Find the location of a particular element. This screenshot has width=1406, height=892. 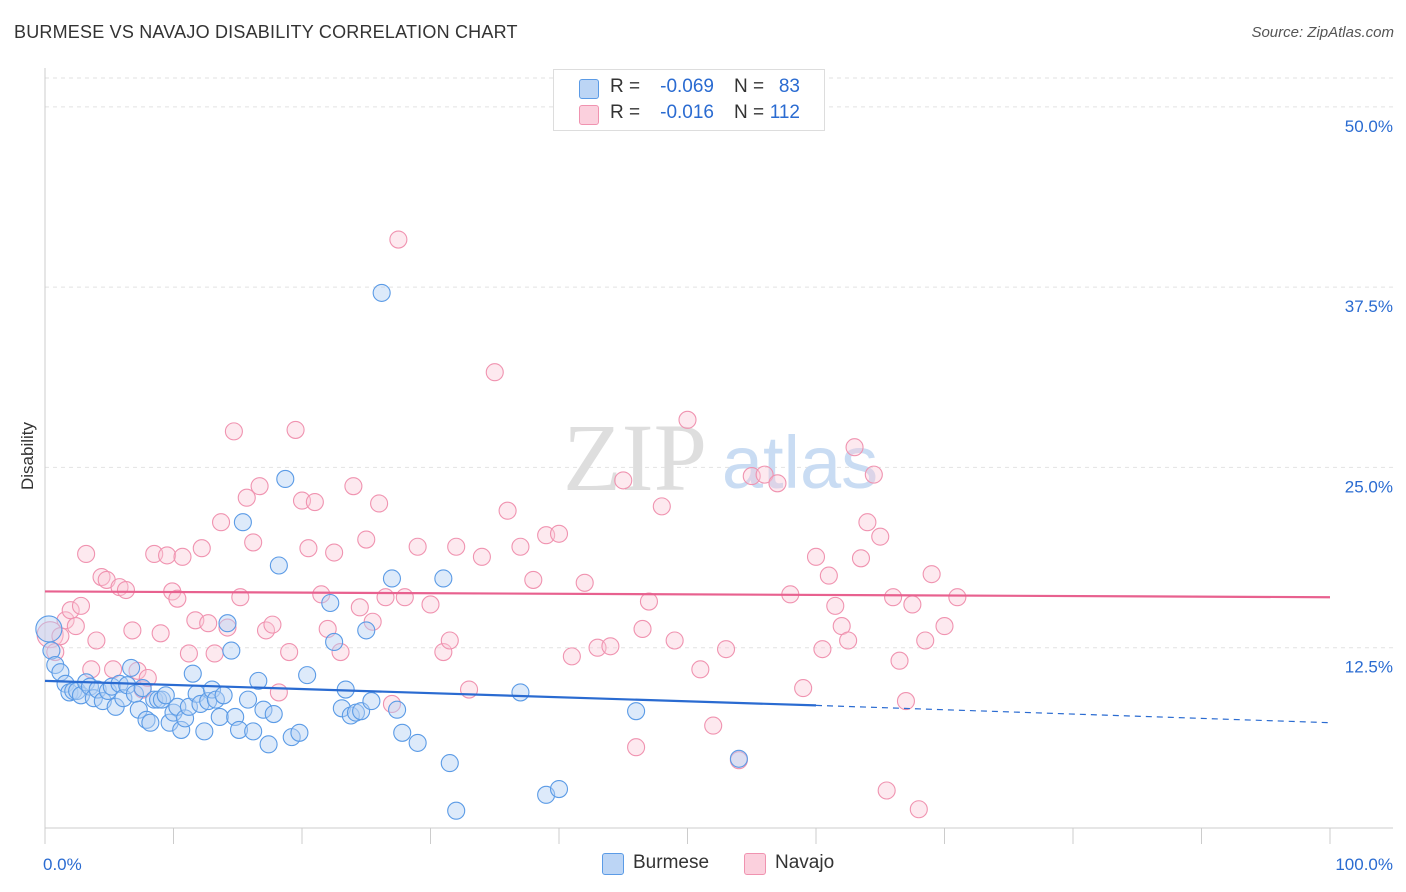

navajo-legend-swatch is located at coordinates (755, 864).